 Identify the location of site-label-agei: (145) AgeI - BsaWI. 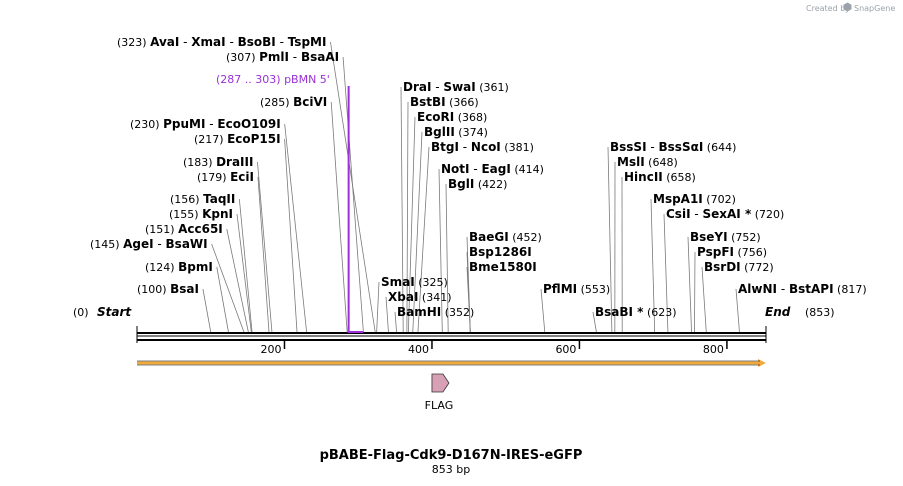
(149, 244).